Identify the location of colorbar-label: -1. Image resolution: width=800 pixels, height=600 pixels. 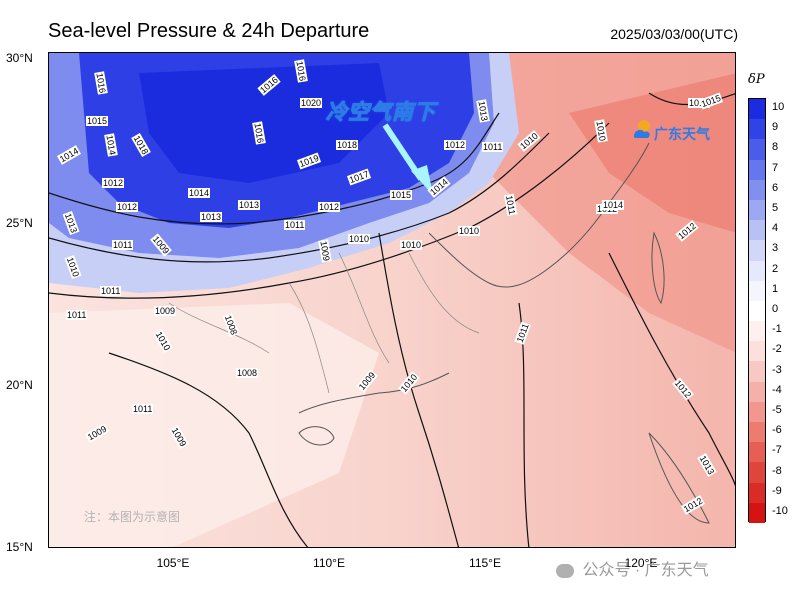
(777, 329).